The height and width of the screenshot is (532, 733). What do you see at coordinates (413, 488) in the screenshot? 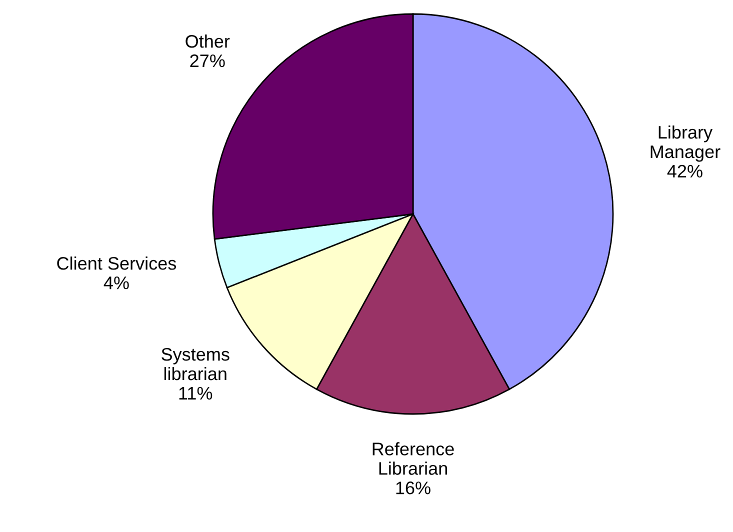
I see `data-label: 16%` at bounding box center [413, 488].